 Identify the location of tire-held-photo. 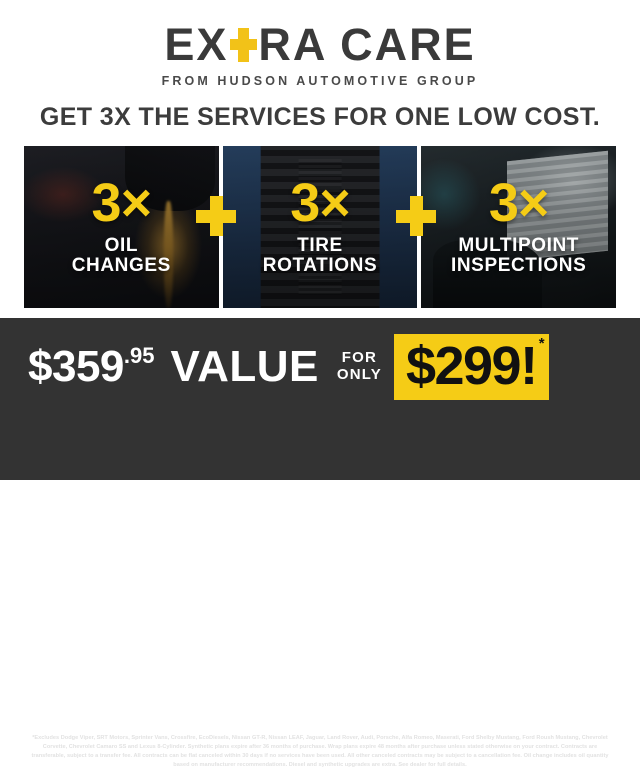
(320, 227).